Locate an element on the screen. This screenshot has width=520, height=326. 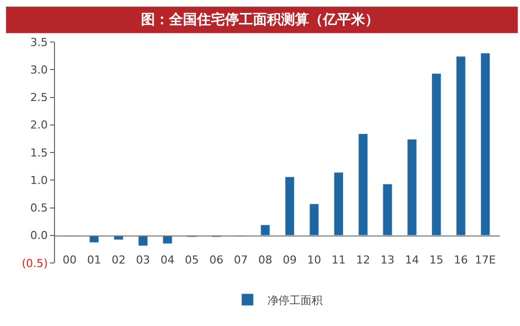
y-tick-label: 0.0 is located at coordinates (39, 235).